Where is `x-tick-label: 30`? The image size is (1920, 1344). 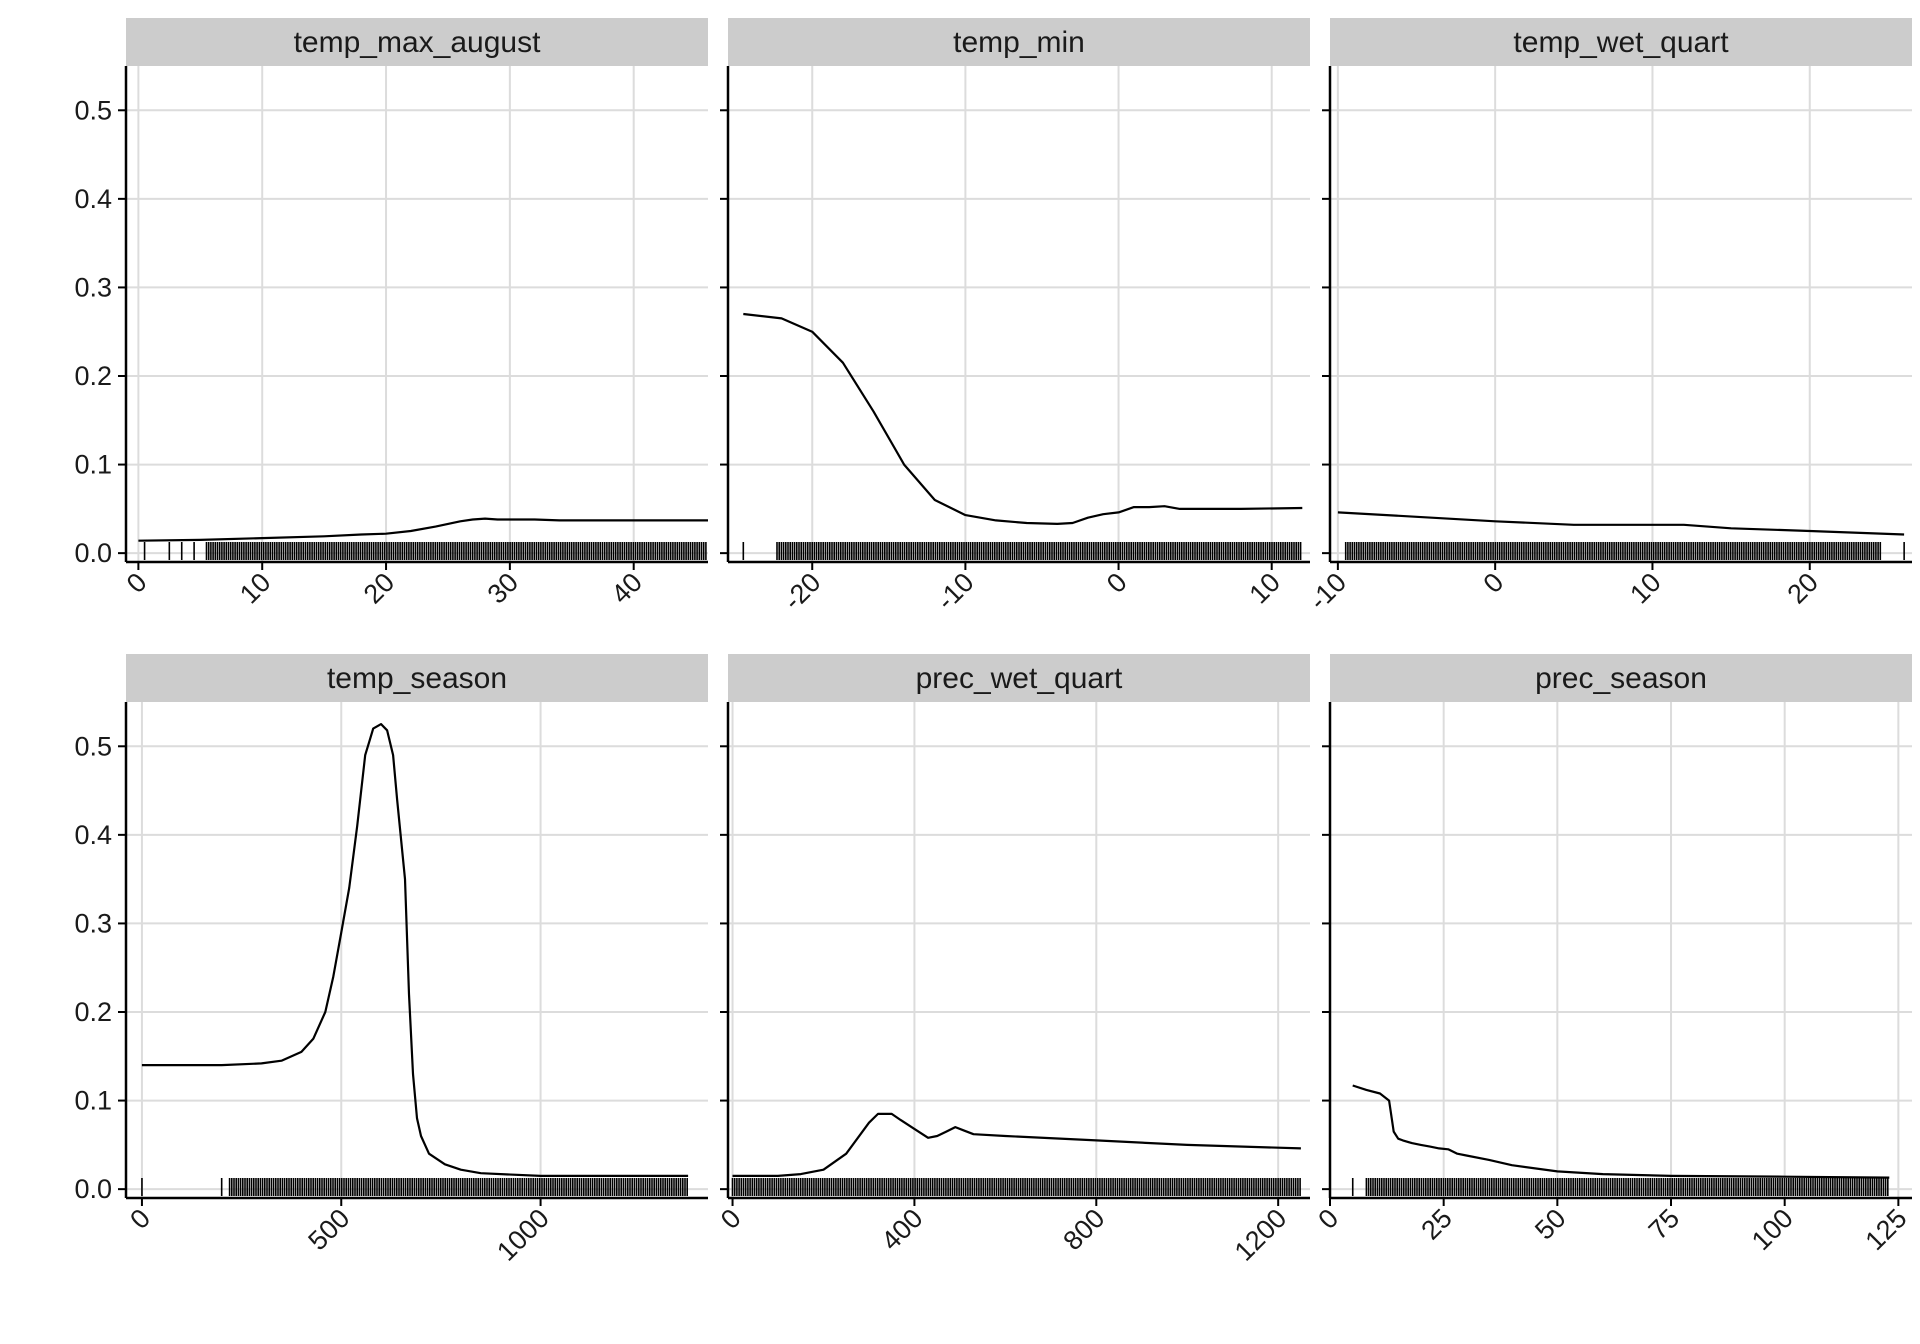 x-tick-label: 30 is located at coordinates (503, 588).